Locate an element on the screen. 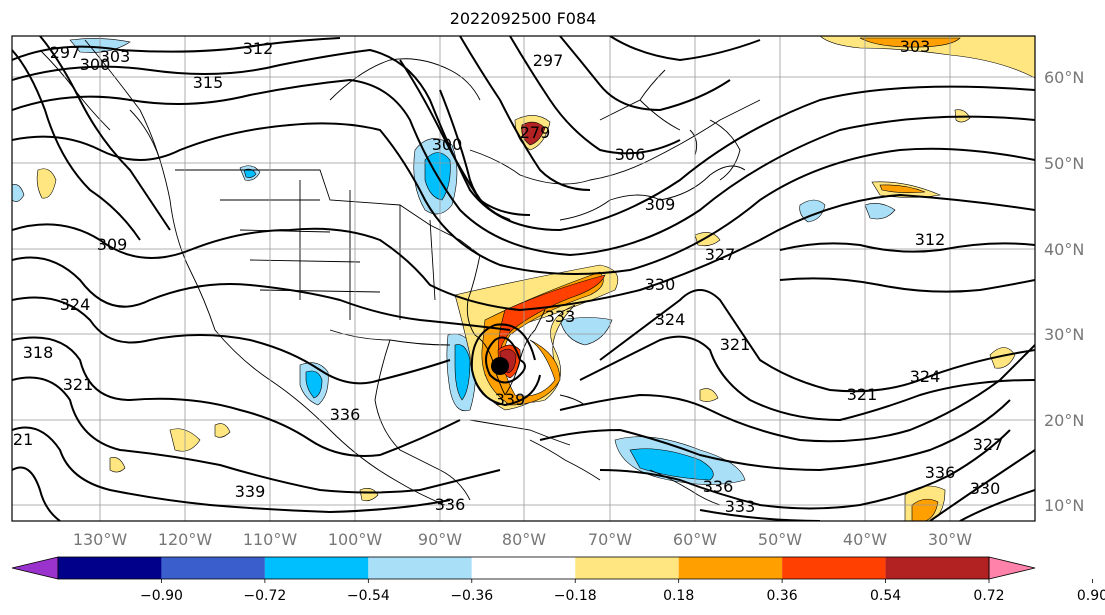 This screenshot has width=1105, height=615. figure-title: 2022092500 F084 is located at coordinates (523, 18).